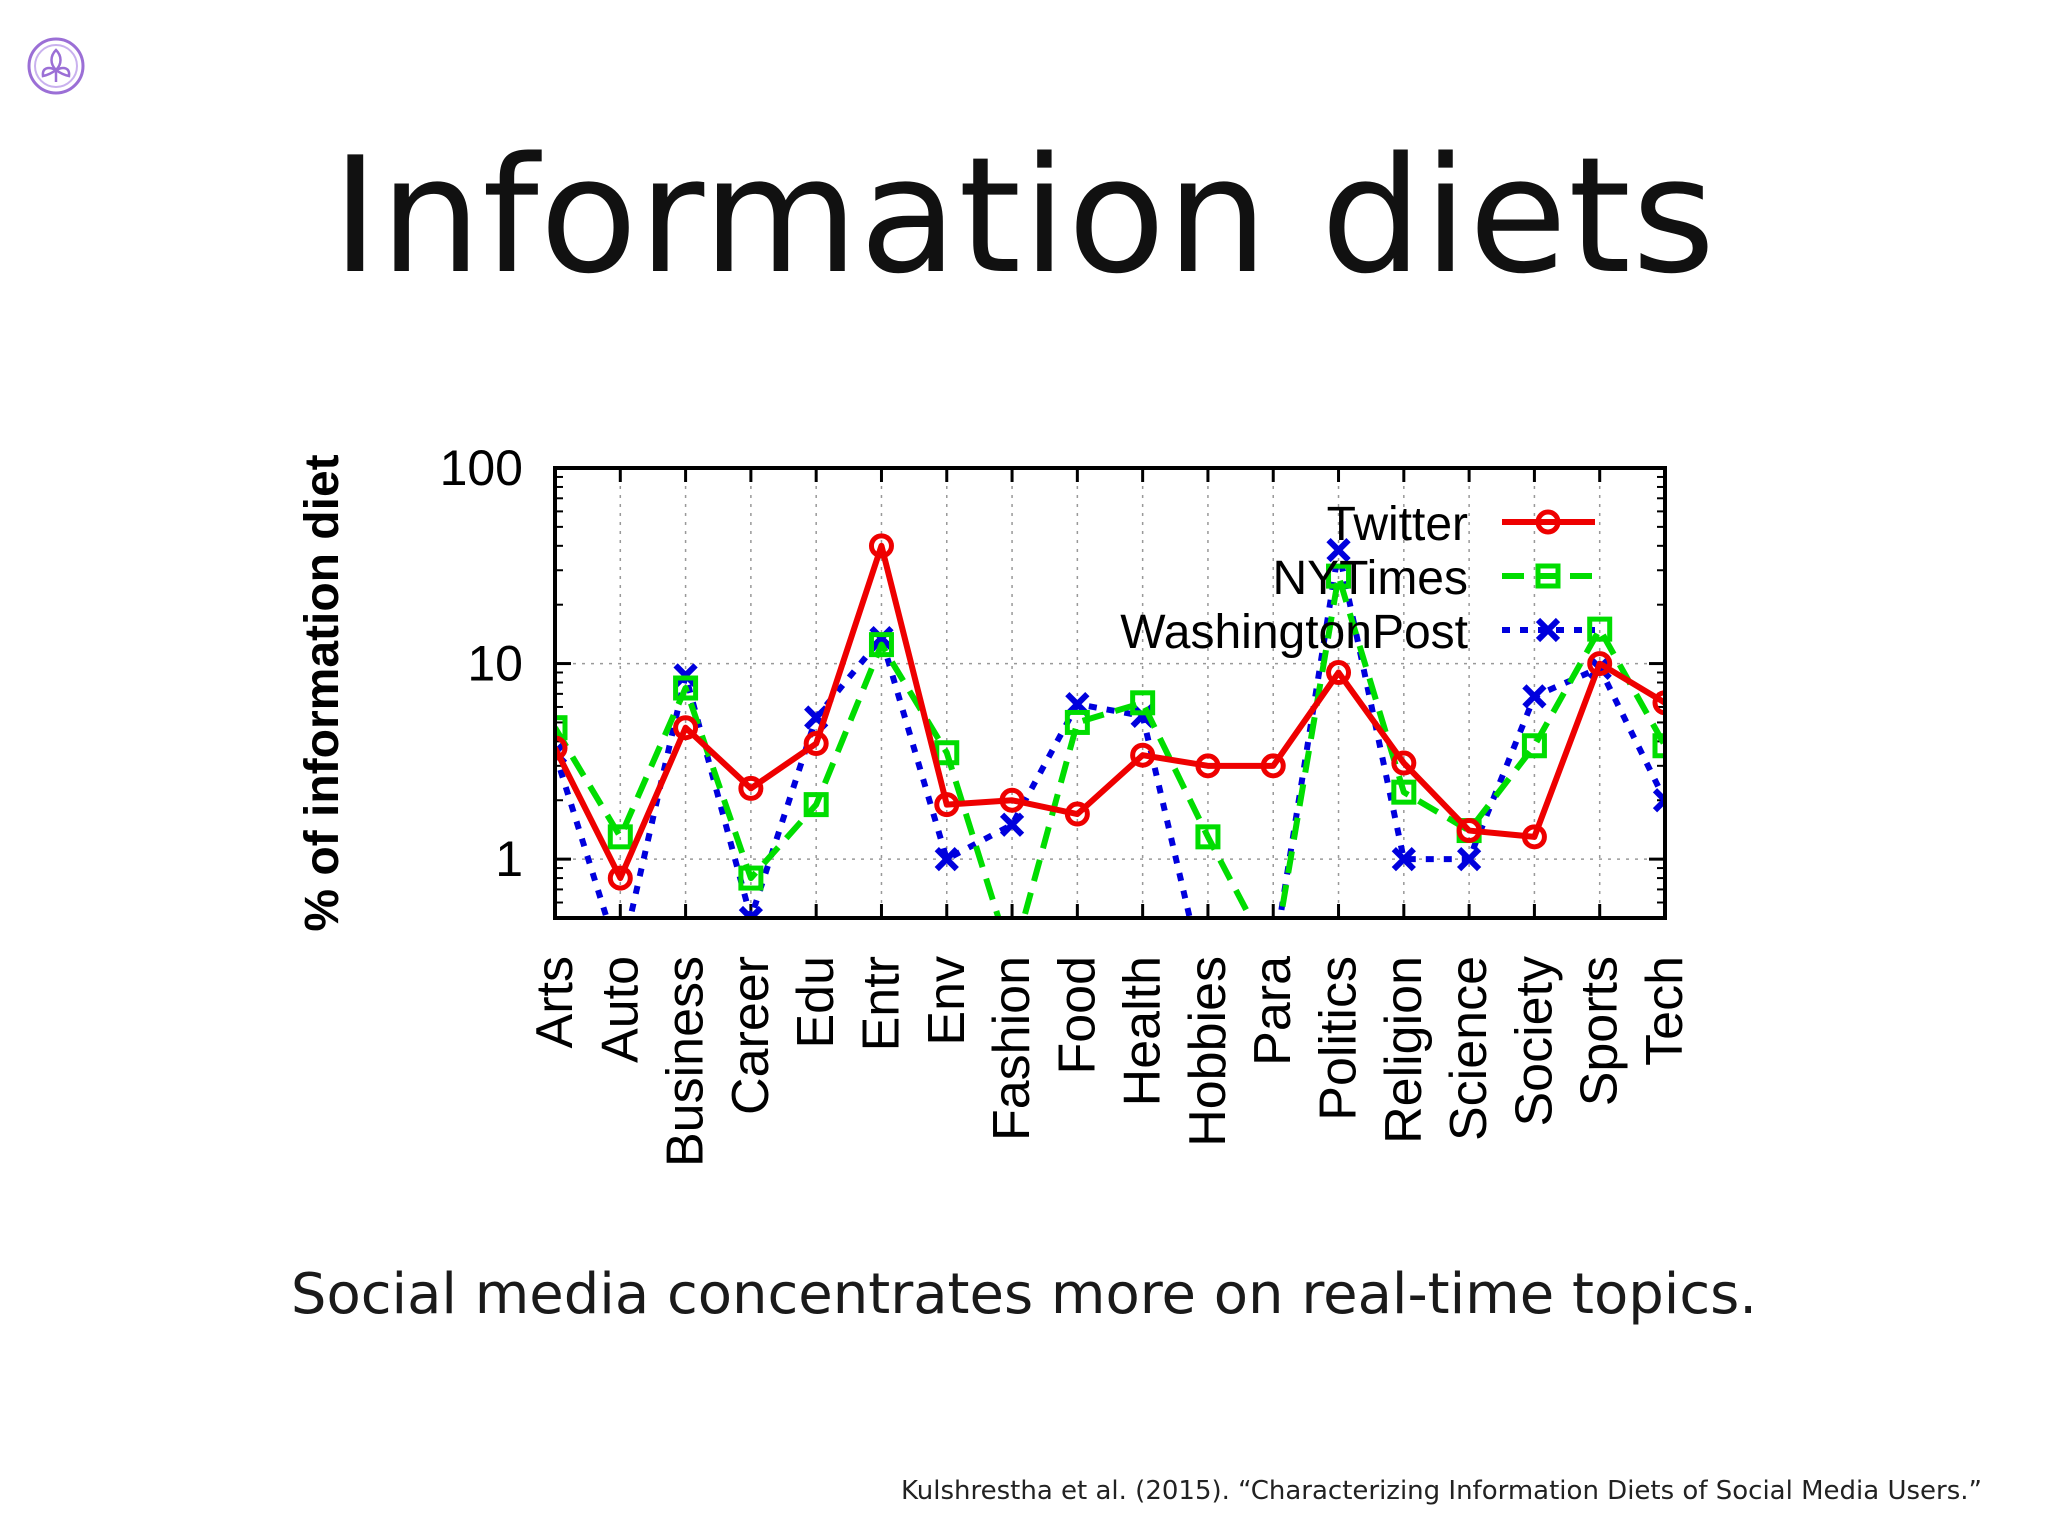 This screenshot has height=1536, width=2048. What do you see at coordinates (1404, 1050) in the screenshot?
I see `x-tick-label: Religion` at bounding box center [1404, 1050].